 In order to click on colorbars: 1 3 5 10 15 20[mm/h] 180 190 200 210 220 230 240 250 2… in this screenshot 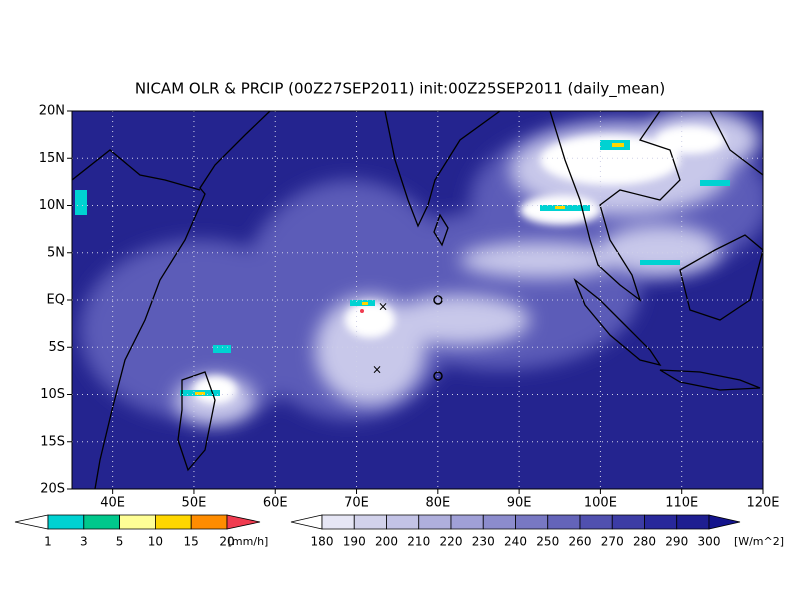, I will do `click(399, 531)`.